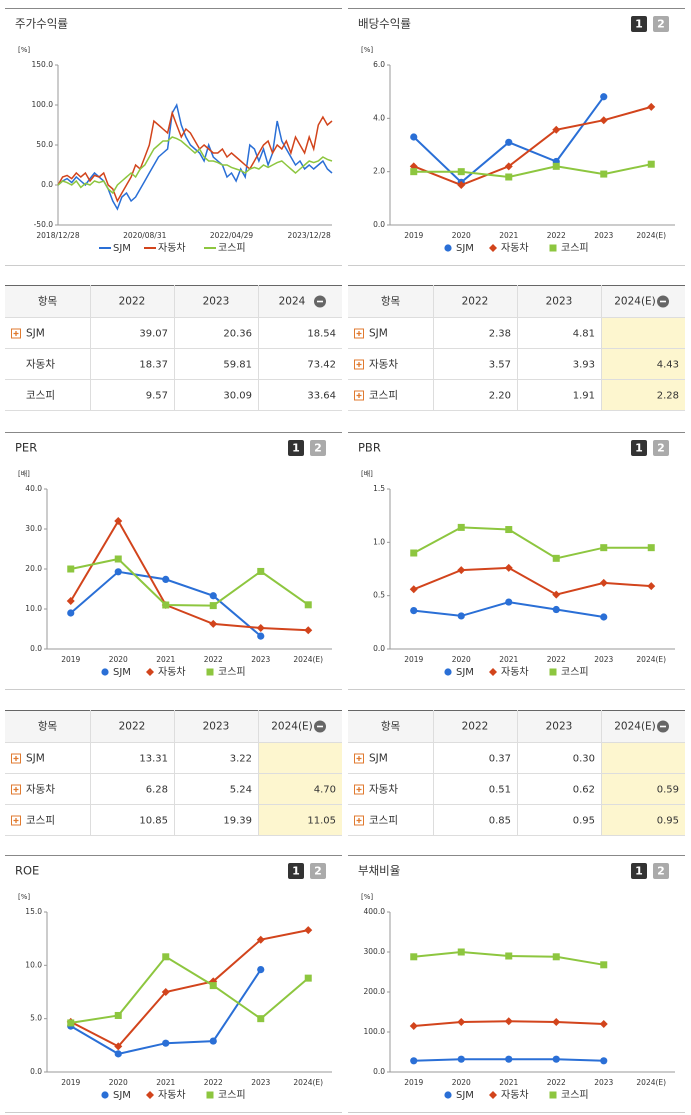  What do you see at coordinates (375, 951) in the screenshot?
I see `y-tick-label: 300.0` at bounding box center [375, 951].